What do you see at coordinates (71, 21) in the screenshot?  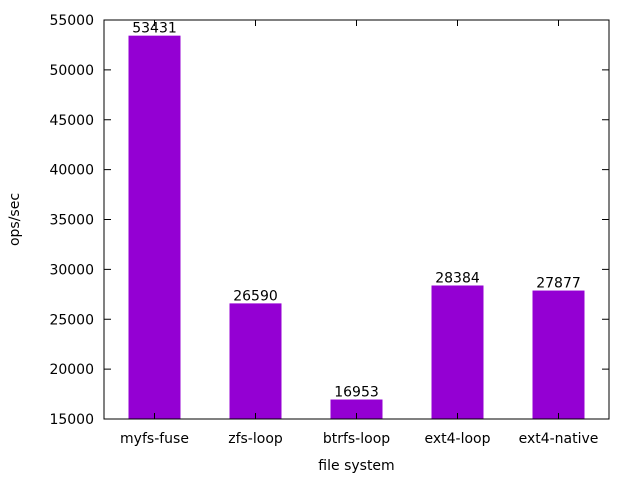 I see `y-tick-label-55000: 55000` at bounding box center [71, 21].